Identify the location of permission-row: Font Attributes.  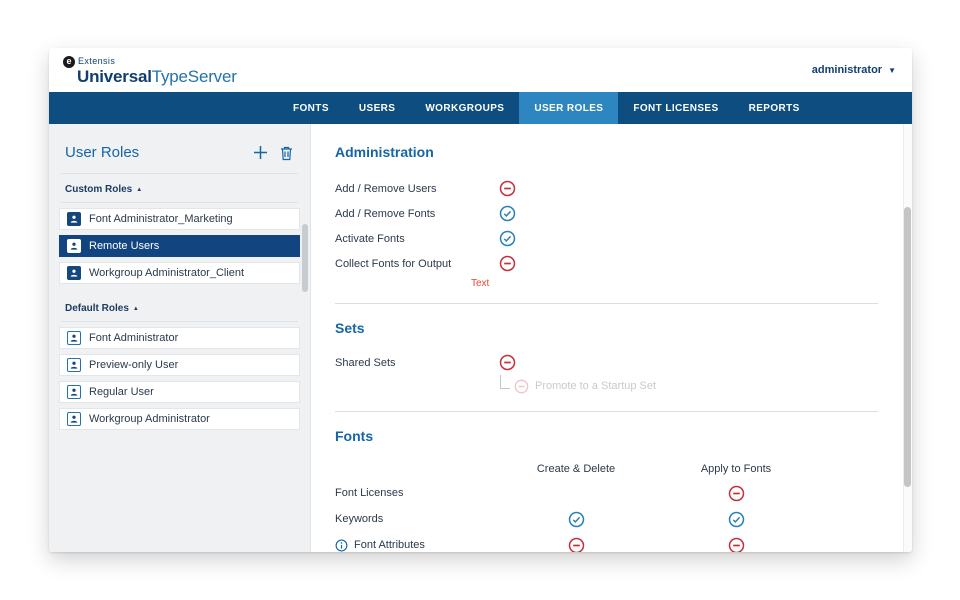
(606, 542).